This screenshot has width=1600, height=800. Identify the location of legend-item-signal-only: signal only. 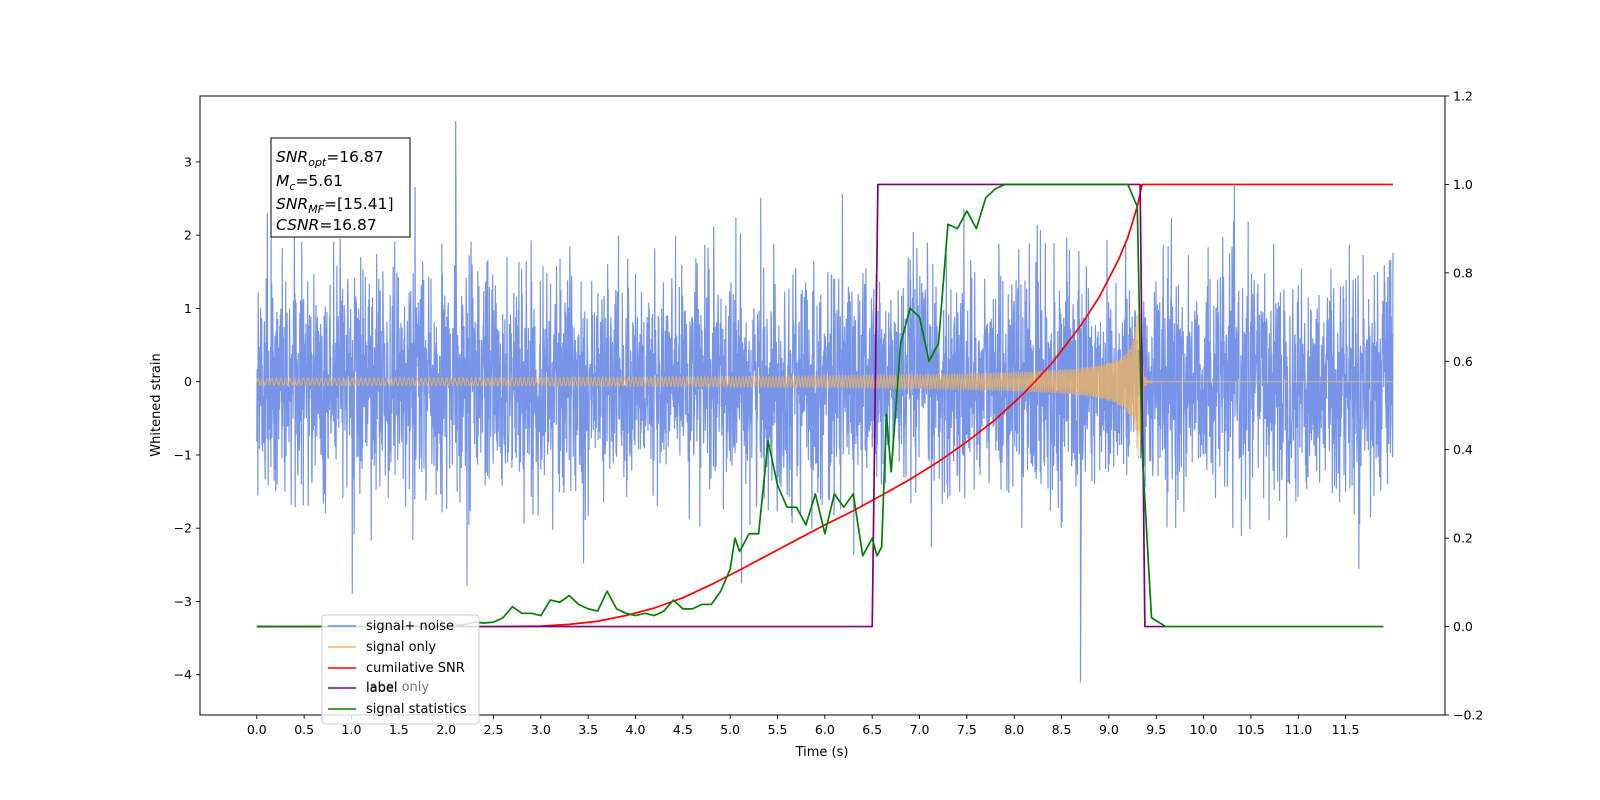
(382, 647).